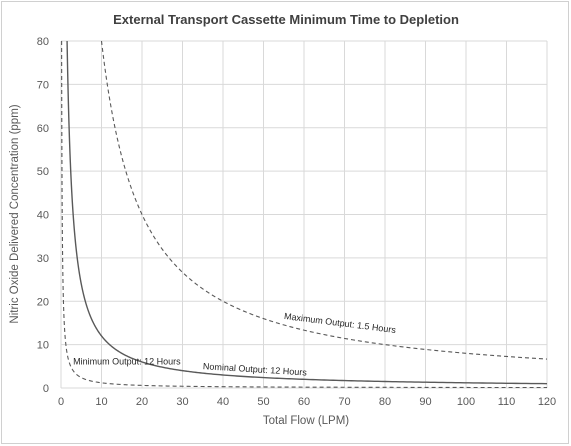 The width and height of the screenshot is (571, 446). Describe the element at coordinates (43, 216) in the screenshot. I see `y-tick-label: 40` at that location.